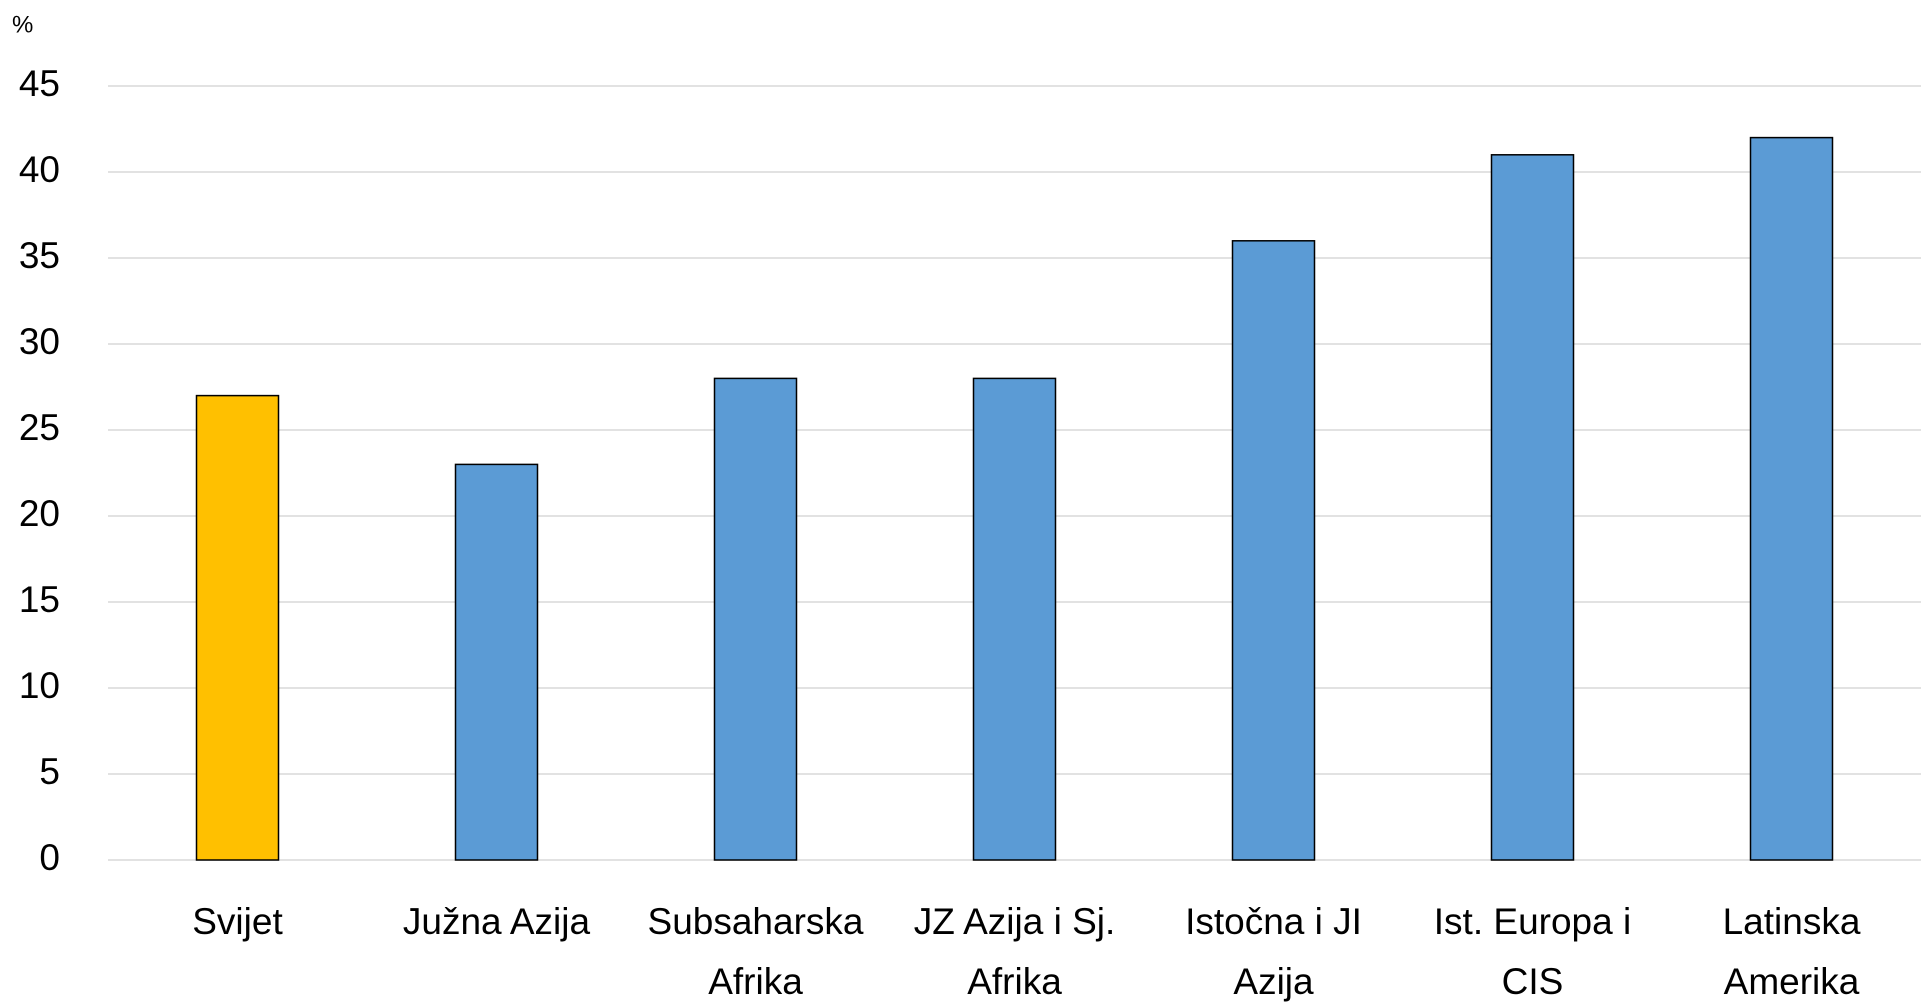 The height and width of the screenshot is (1003, 1921). I want to click on y-tick-label: 15, so click(39, 599).